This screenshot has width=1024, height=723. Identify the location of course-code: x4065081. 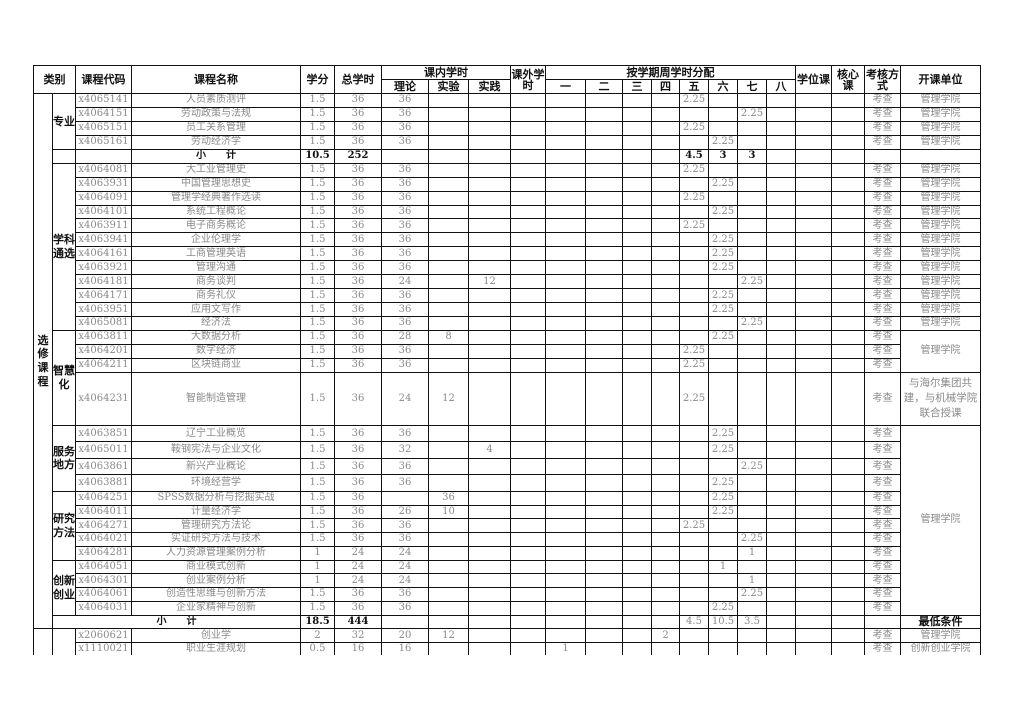
(103, 323).